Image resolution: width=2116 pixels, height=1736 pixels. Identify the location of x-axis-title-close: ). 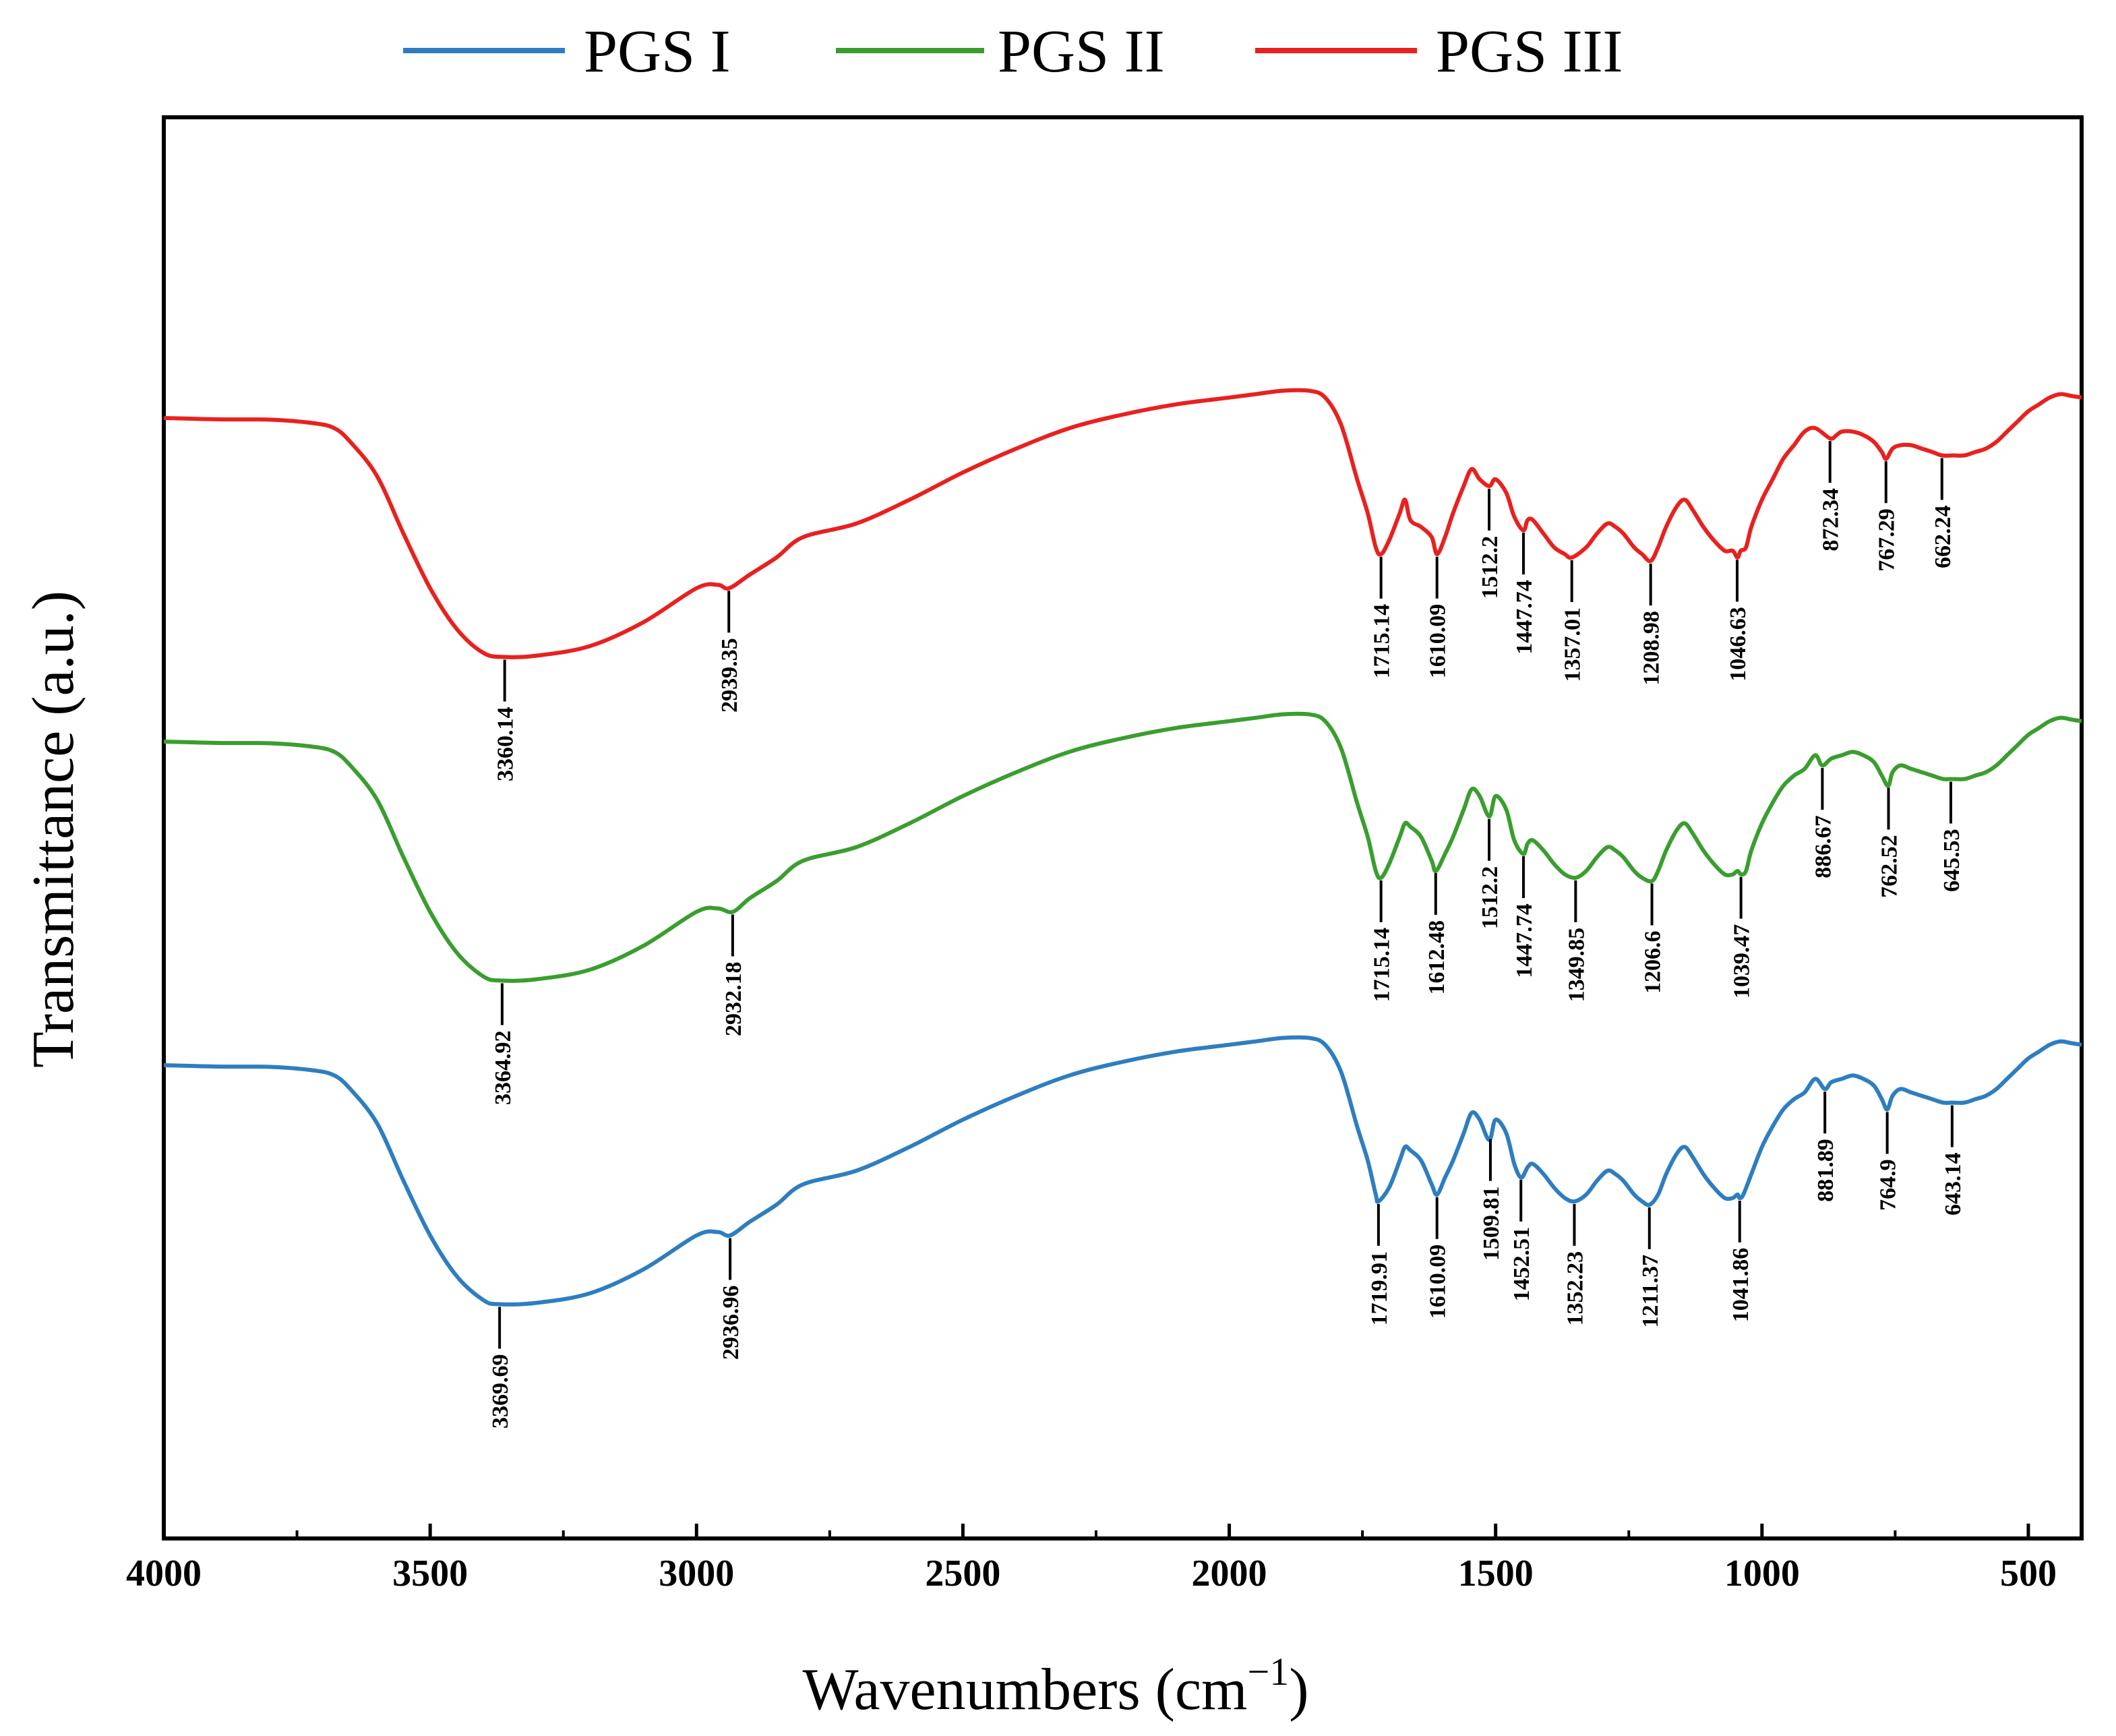
(1298, 1690).